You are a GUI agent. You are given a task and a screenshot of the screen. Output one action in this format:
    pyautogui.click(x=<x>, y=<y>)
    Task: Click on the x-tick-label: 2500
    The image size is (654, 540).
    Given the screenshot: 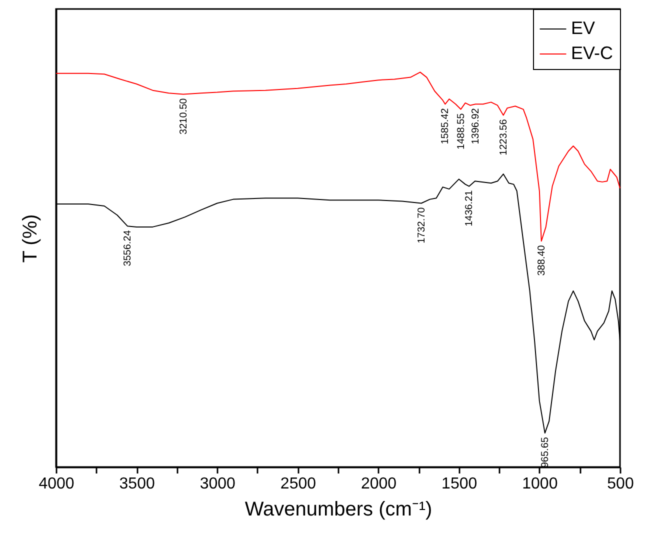 What is the action you would take?
    pyautogui.click(x=298, y=484)
    